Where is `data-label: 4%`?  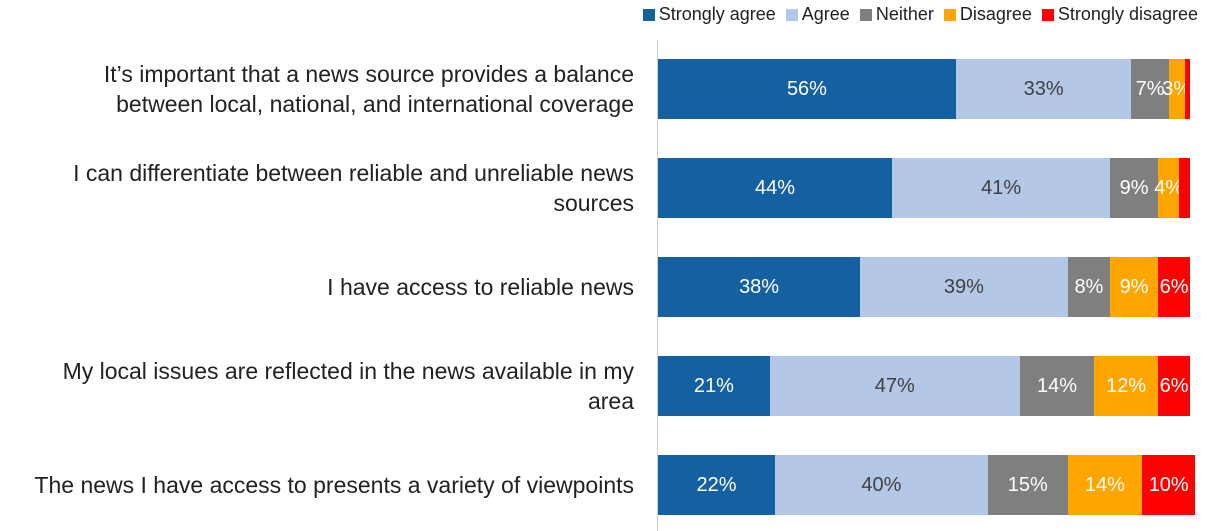
data-label: 4% is located at coordinates (1169, 187).